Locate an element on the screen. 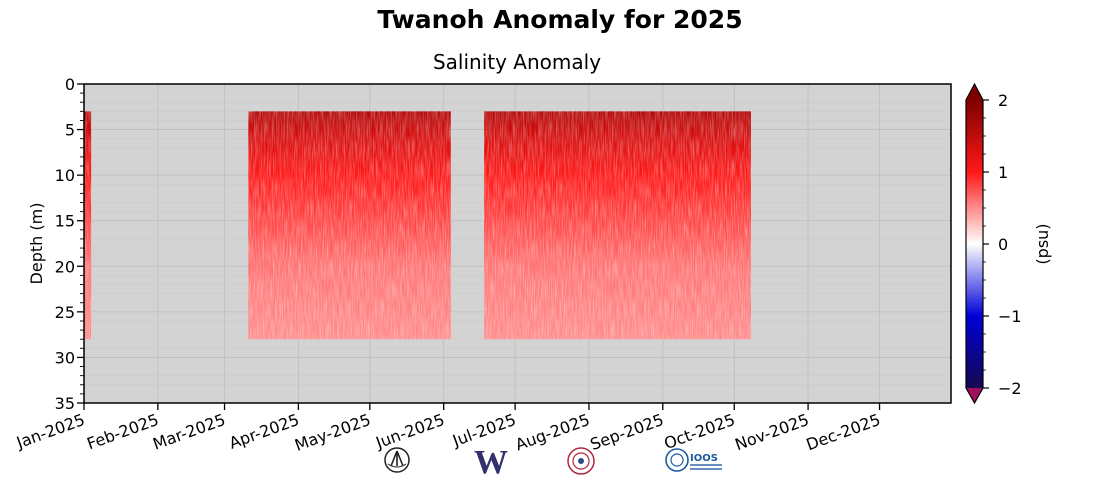  colorbar: 2 1 0 −1 −2 (psu) is located at coordinates (1008, 243).